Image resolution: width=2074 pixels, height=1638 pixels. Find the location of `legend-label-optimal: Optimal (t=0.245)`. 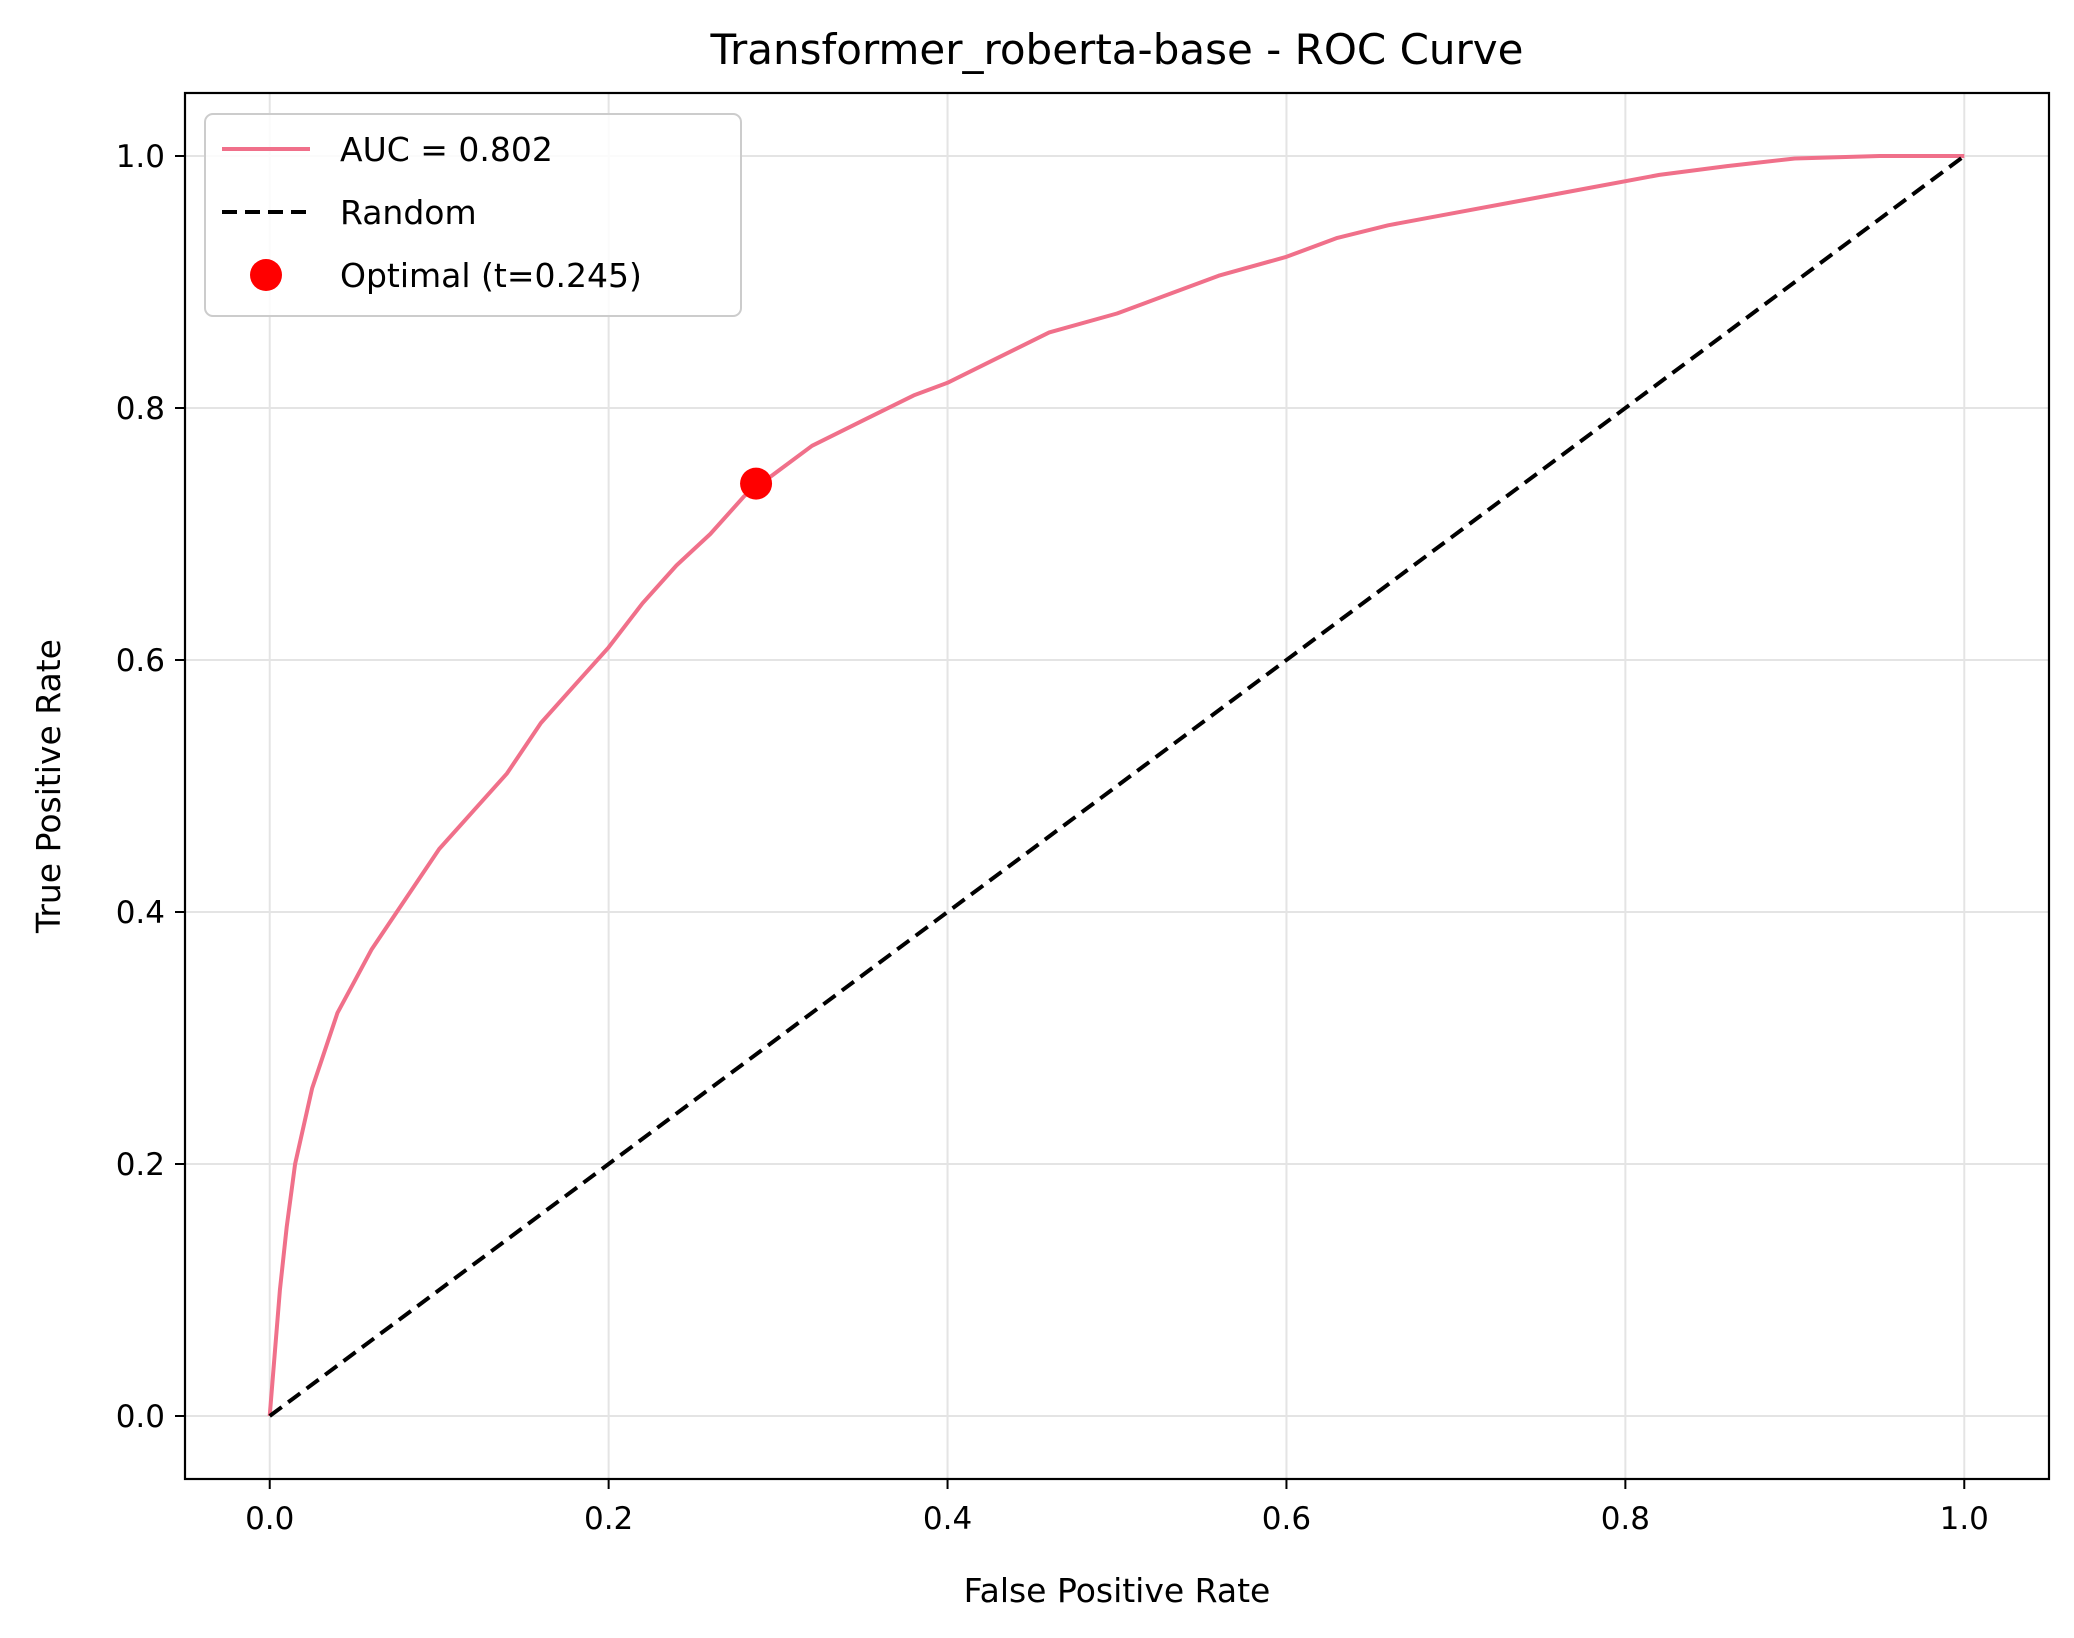

legend-label-optimal: Optimal (t=0.245) is located at coordinates (491, 275).